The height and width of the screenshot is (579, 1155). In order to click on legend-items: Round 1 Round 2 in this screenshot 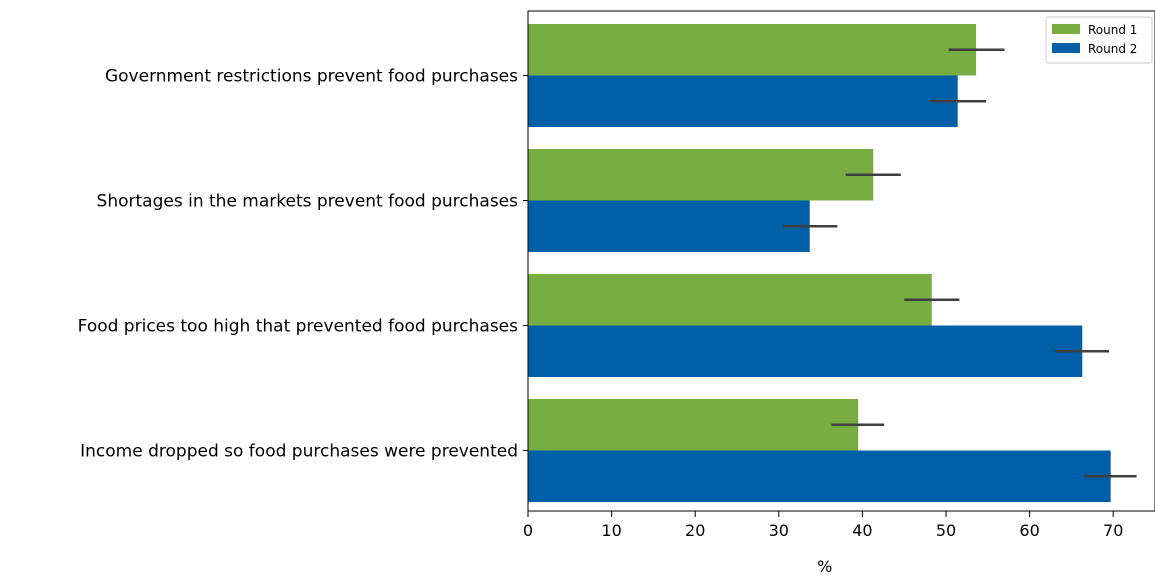, I will do `click(1094, 39)`.